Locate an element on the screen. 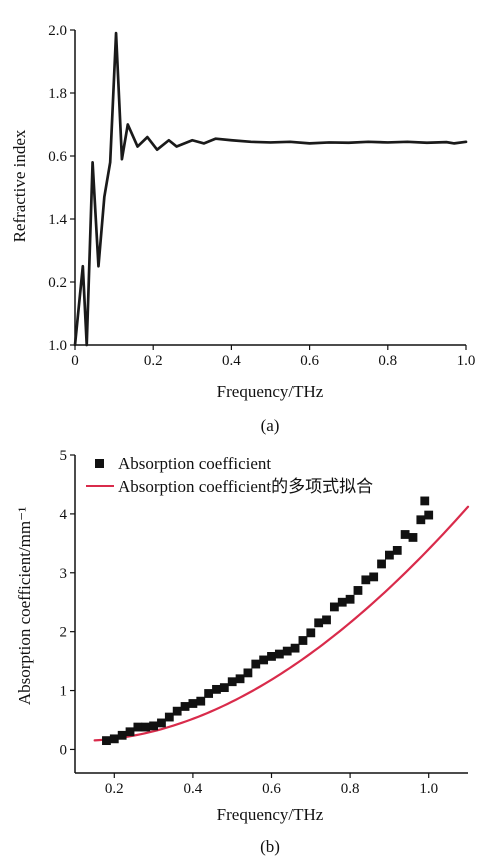  panel-a-label: (a) is located at coordinates (270, 425).